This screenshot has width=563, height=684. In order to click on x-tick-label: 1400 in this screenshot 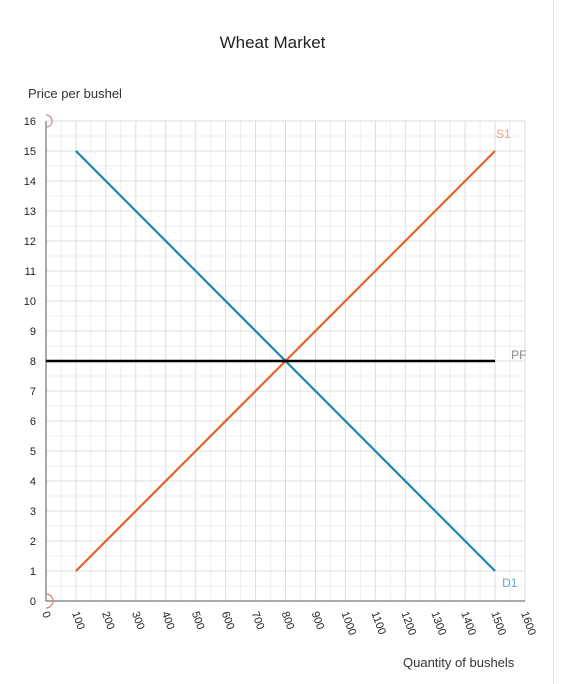, I will do `click(468, 623)`.